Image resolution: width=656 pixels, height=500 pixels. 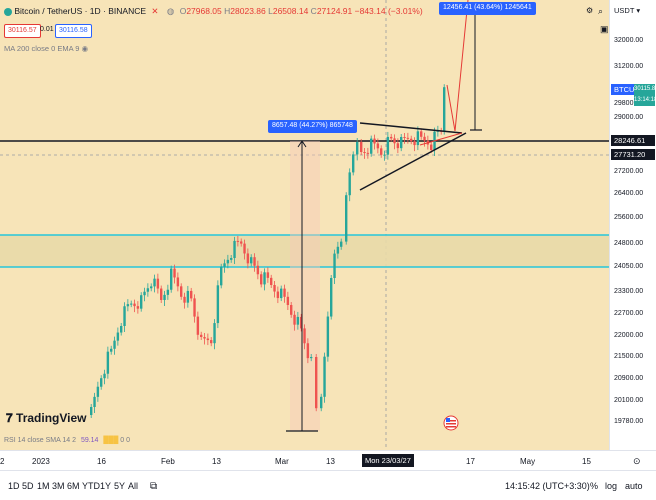 What do you see at coordinates (41, 461) in the screenshot?
I see `time-label: 2023` at bounding box center [41, 461].